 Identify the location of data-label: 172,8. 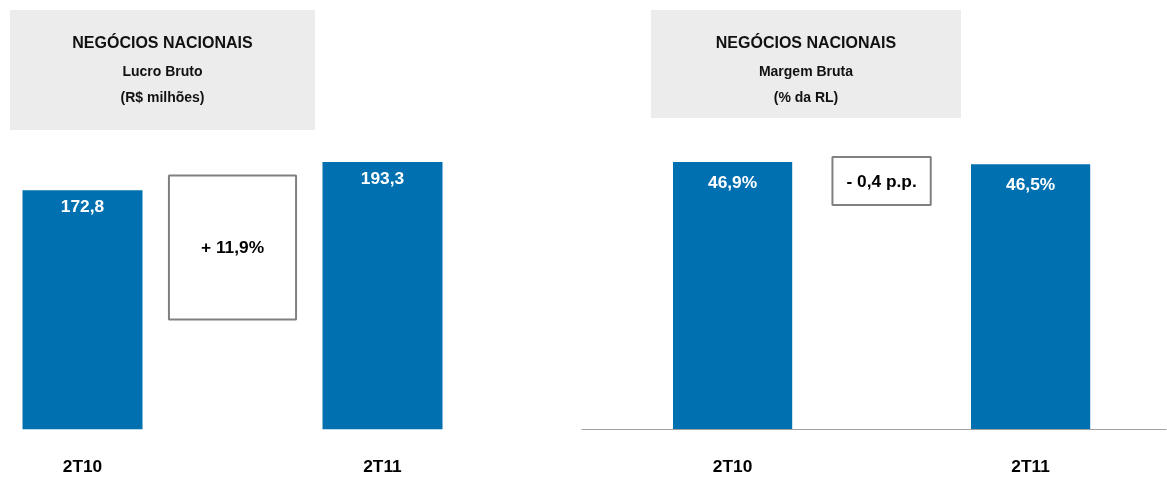
(82, 206).